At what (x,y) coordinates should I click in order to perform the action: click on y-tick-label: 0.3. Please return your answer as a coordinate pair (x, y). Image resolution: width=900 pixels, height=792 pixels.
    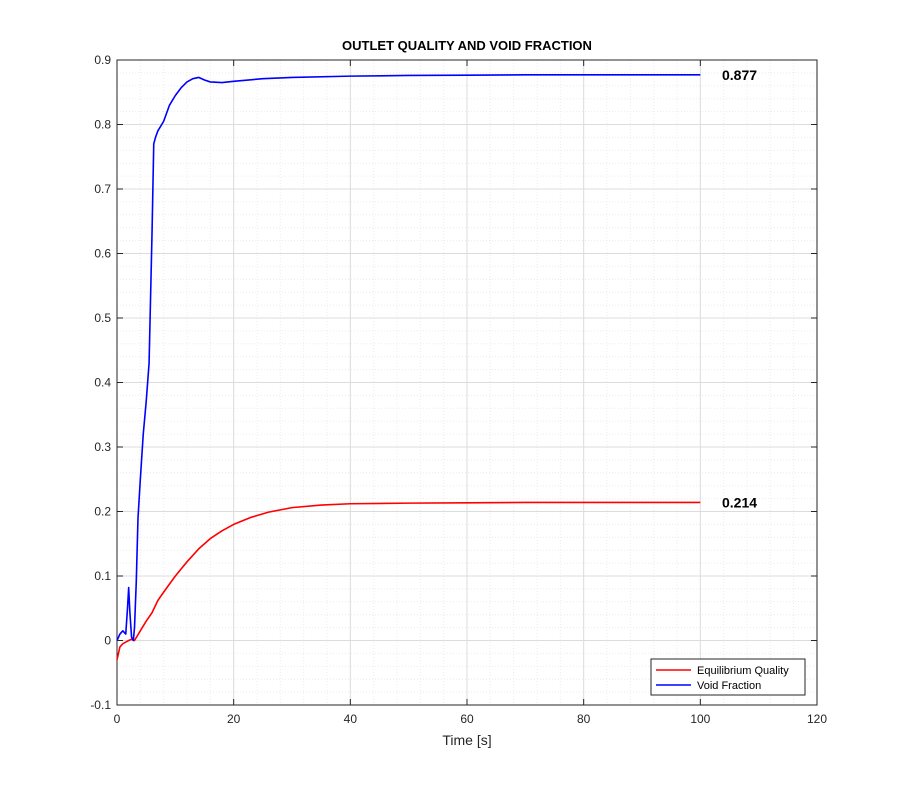
    Looking at the image, I should click on (102, 447).